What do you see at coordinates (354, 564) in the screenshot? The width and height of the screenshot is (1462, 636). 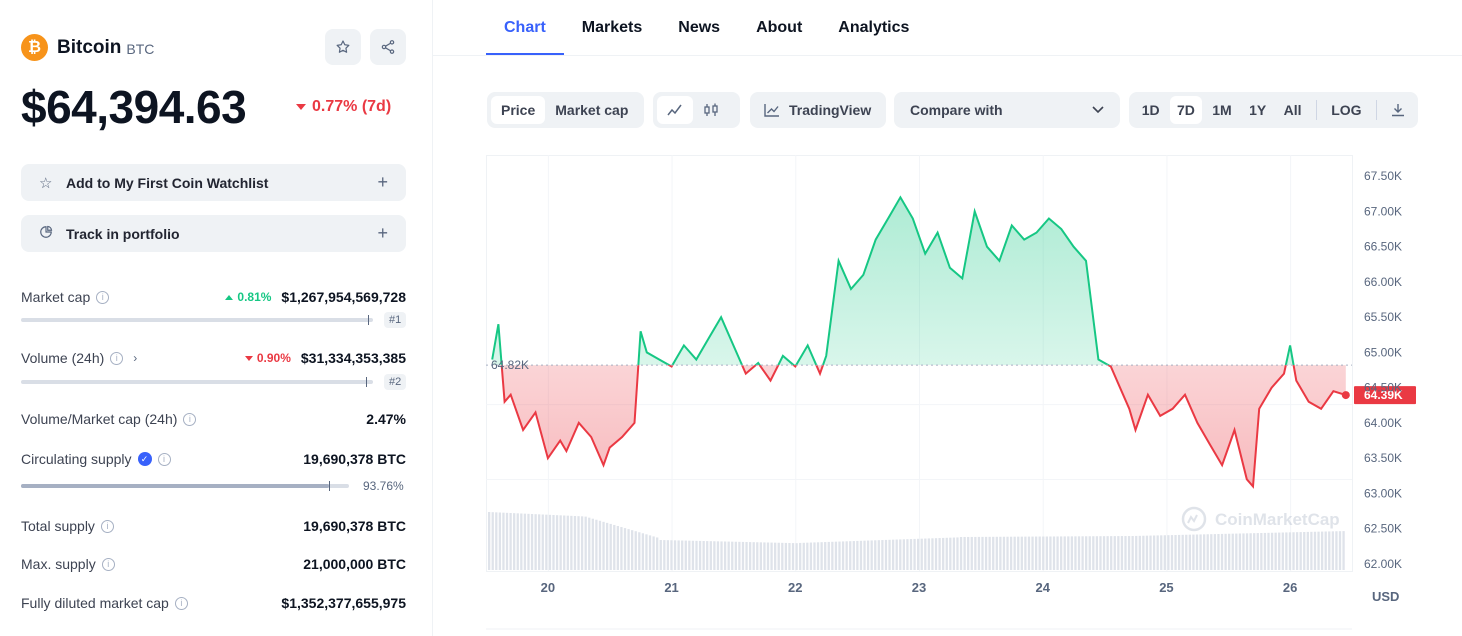 I see `max-supply-value: 21,000,000 BTC` at bounding box center [354, 564].